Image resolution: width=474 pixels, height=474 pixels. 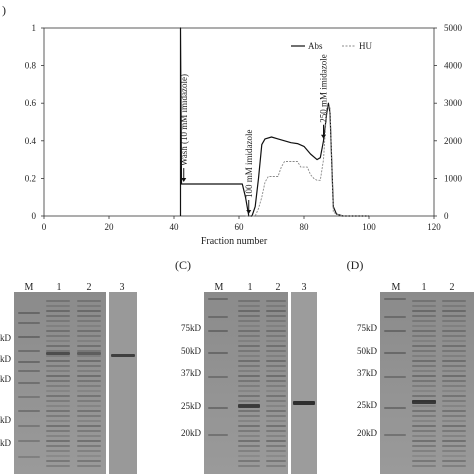 I want to click on gel-middle-separator, so click(x=289, y=383).